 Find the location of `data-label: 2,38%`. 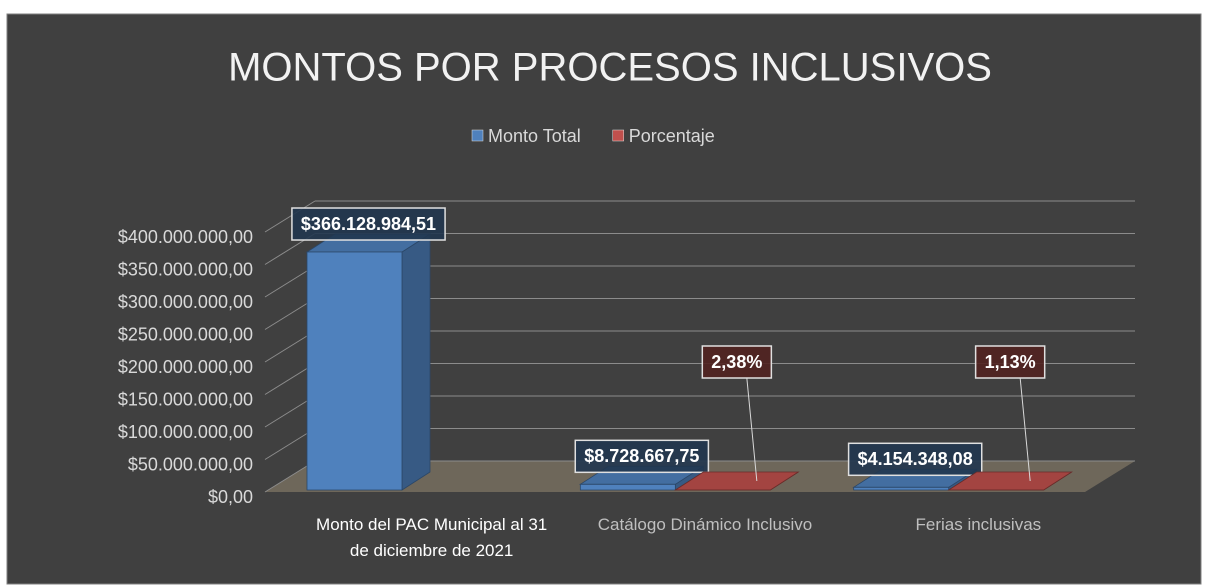

data-label: 2,38% is located at coordinates (736, 362).